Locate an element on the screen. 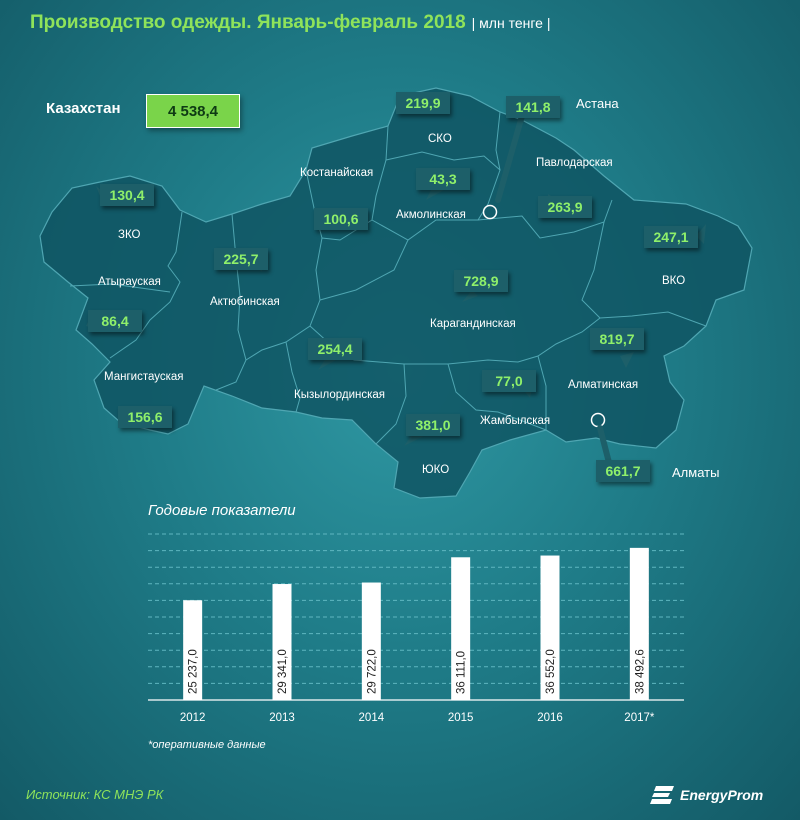 The width and height of the screenshot is (800, 820). astana-name: Астана is located at coordinates (597, 103).